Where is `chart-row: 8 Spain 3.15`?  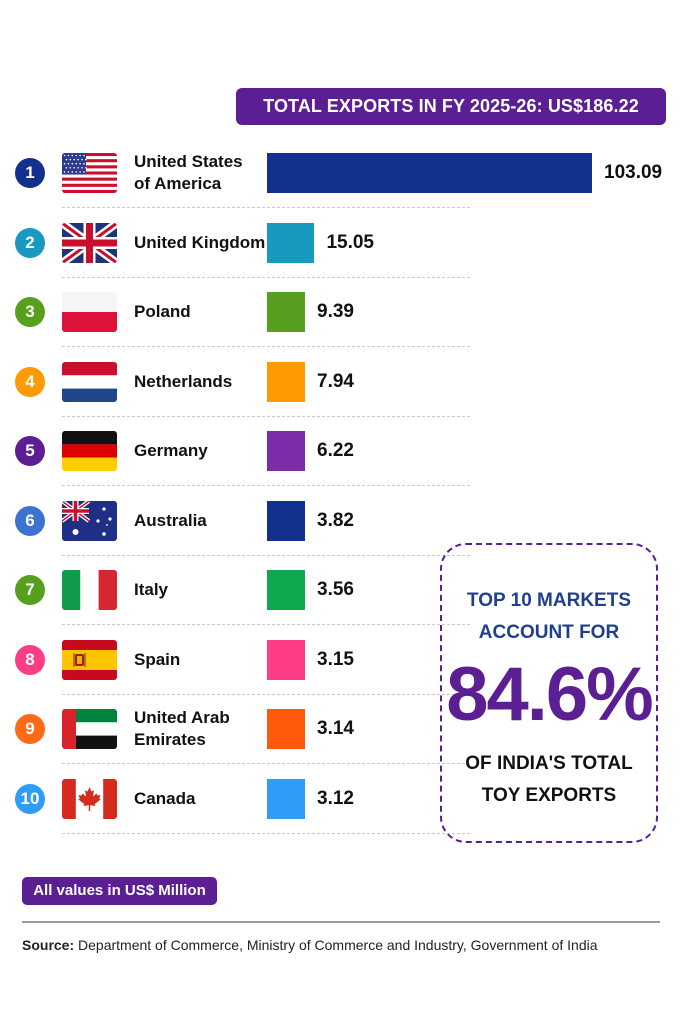
chart-row: 8 Spain 3.15 is located at coordinates (341, 659).